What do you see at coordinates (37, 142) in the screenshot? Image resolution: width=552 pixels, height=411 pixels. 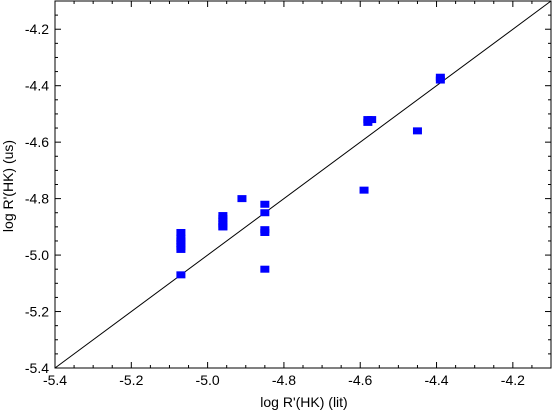 I see `y-tick-label: -4.6` at bounding box center [37, 142].